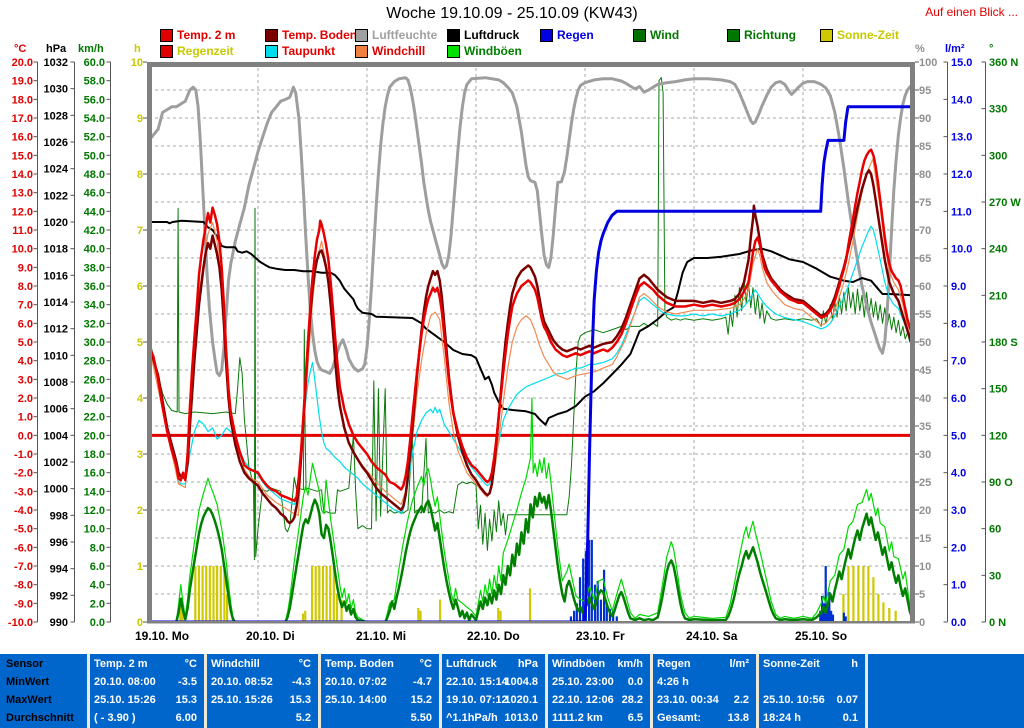 This screenshot has width=1024, height=728. What do you see at coordinates (22, 156) in the screenshot?
I see `tick-label: 15.0` at bounding box center [22, 156].